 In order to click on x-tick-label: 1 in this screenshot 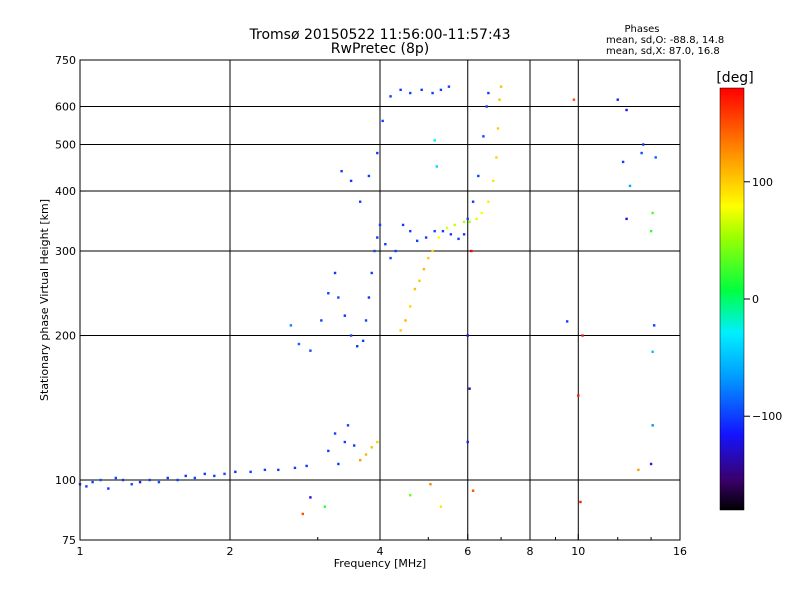, I will do `click(80, 551)`.